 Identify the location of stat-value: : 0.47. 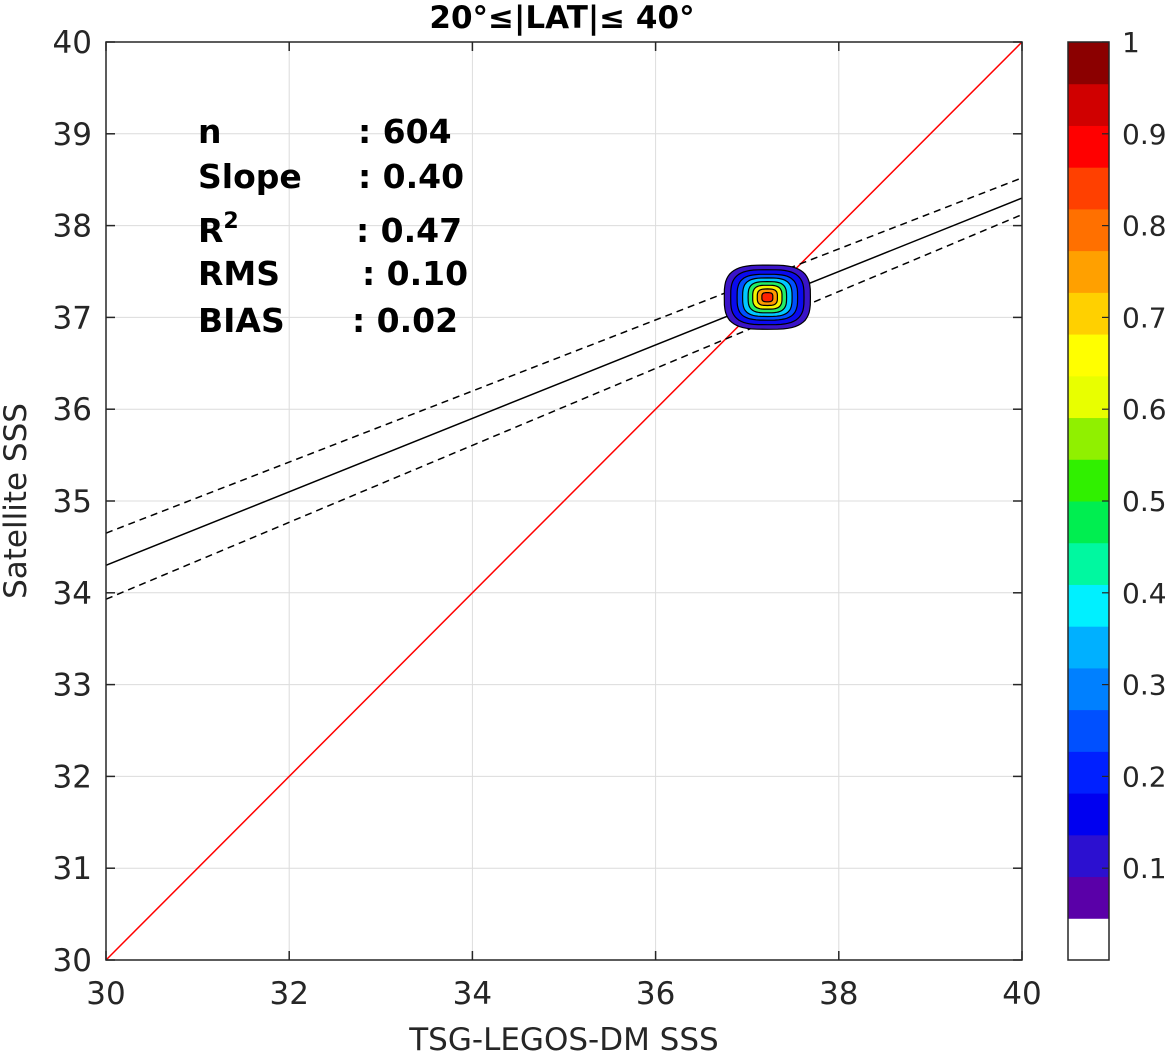
(409, 230).